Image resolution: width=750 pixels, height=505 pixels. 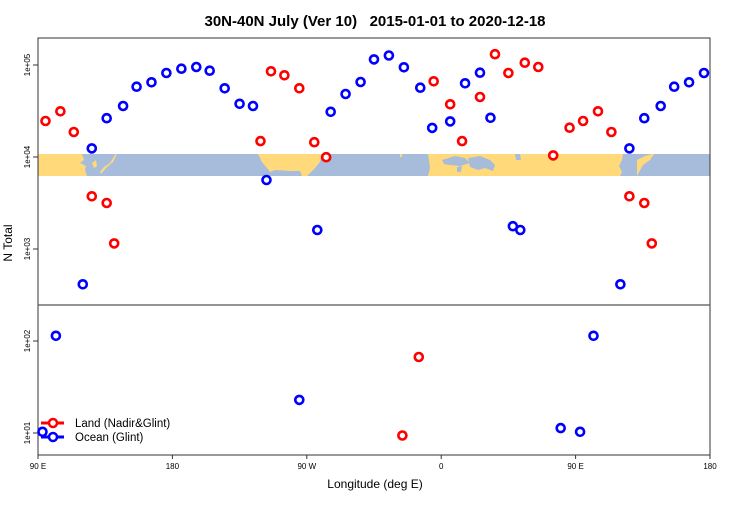 I want to click on legend: Land (Nadir&Glint) Ocean (Glint), so click(x=105, y=430).